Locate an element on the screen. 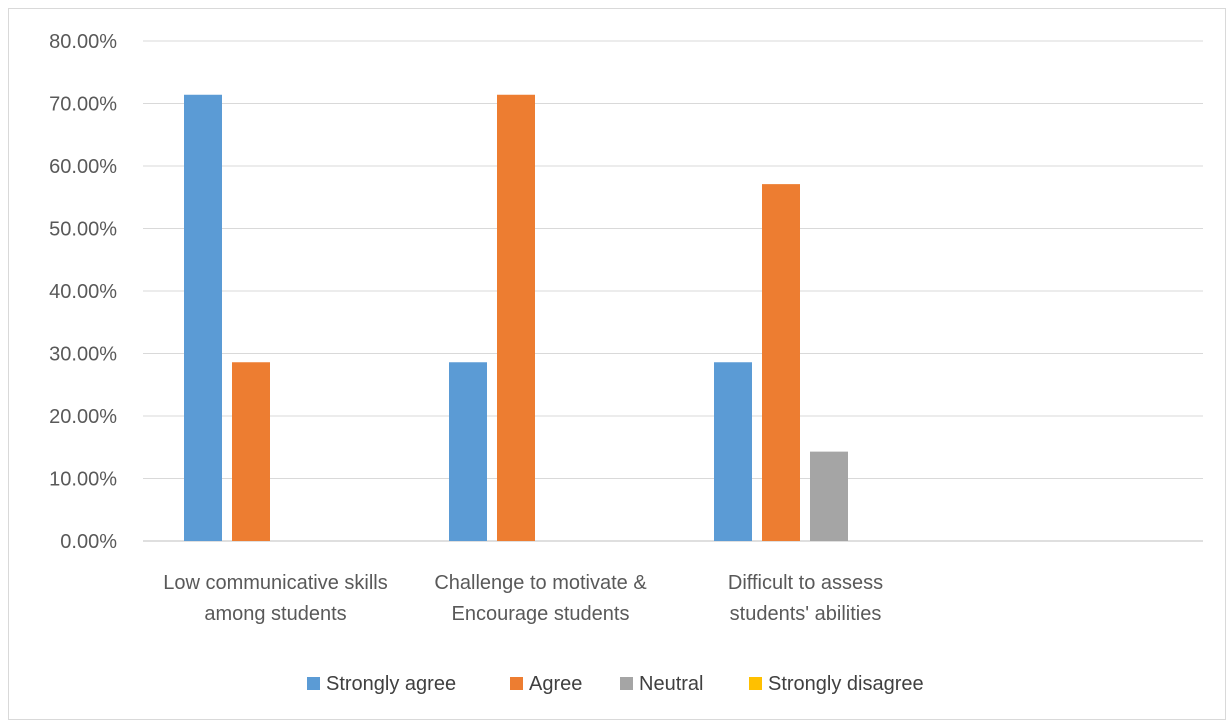  legend-label: Strongly agree is located at coordinates (391, 684).